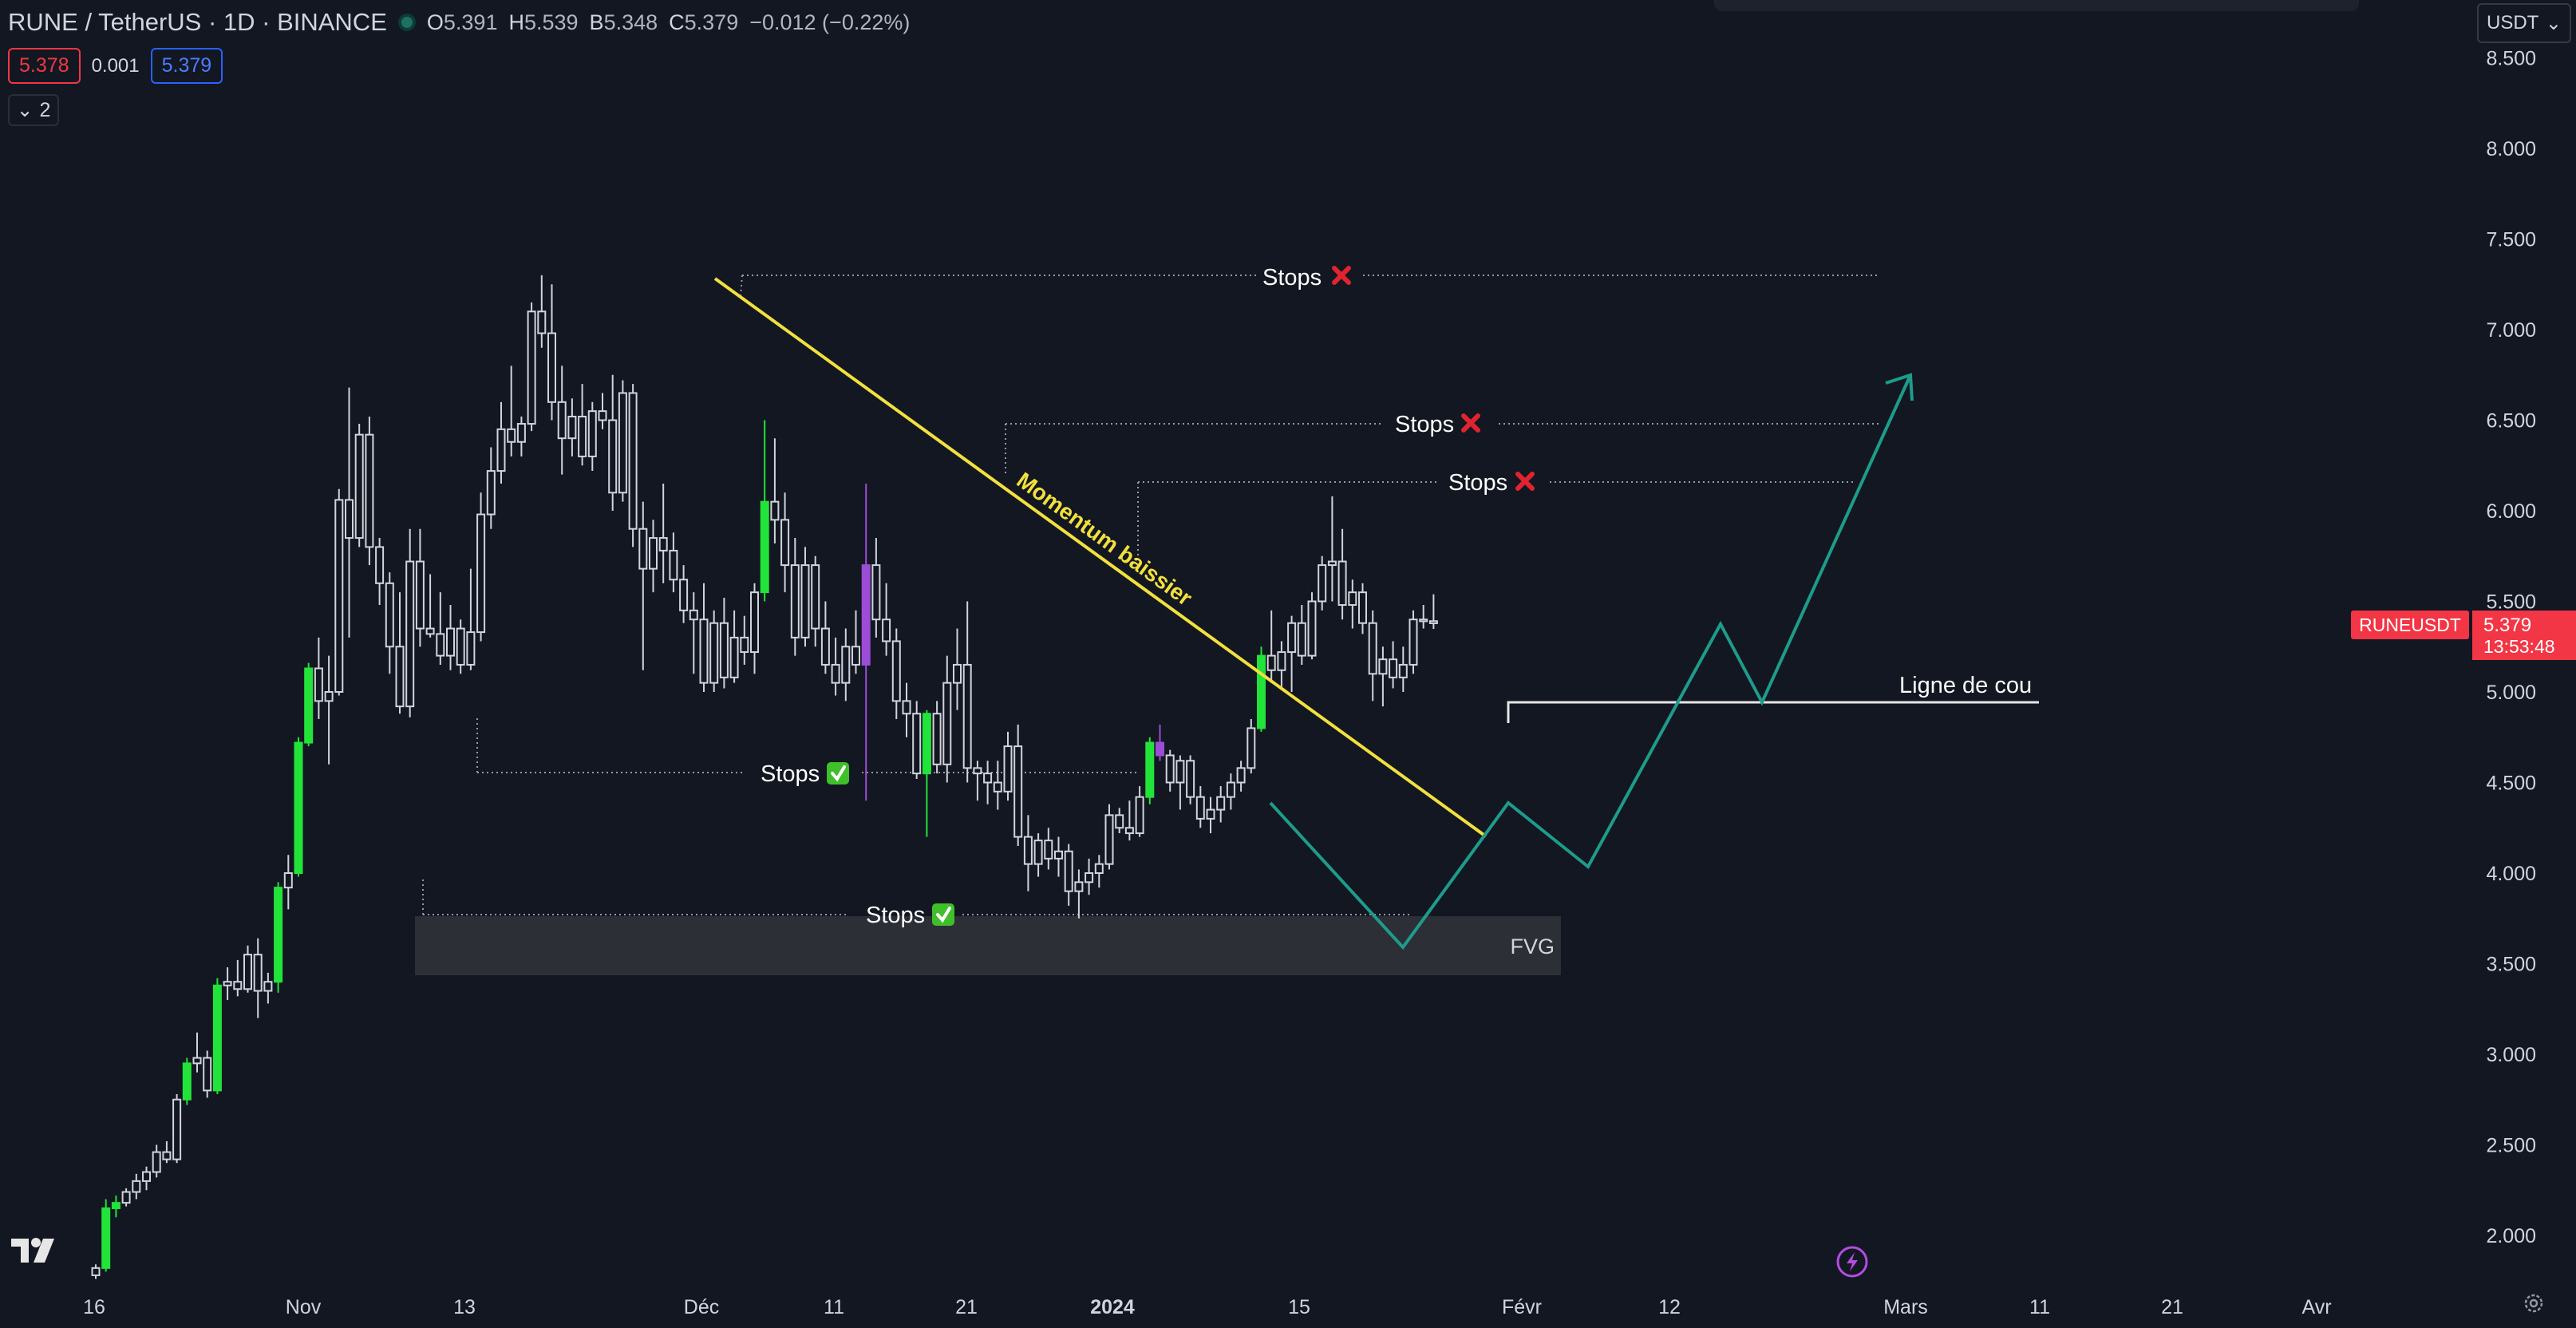 The width and height of the screenshot is (2576, 1328). What do you see at coordinates (1100, 557) in the screenshot?
I see `momentum-trendline` at bounding box center [1100, 557].